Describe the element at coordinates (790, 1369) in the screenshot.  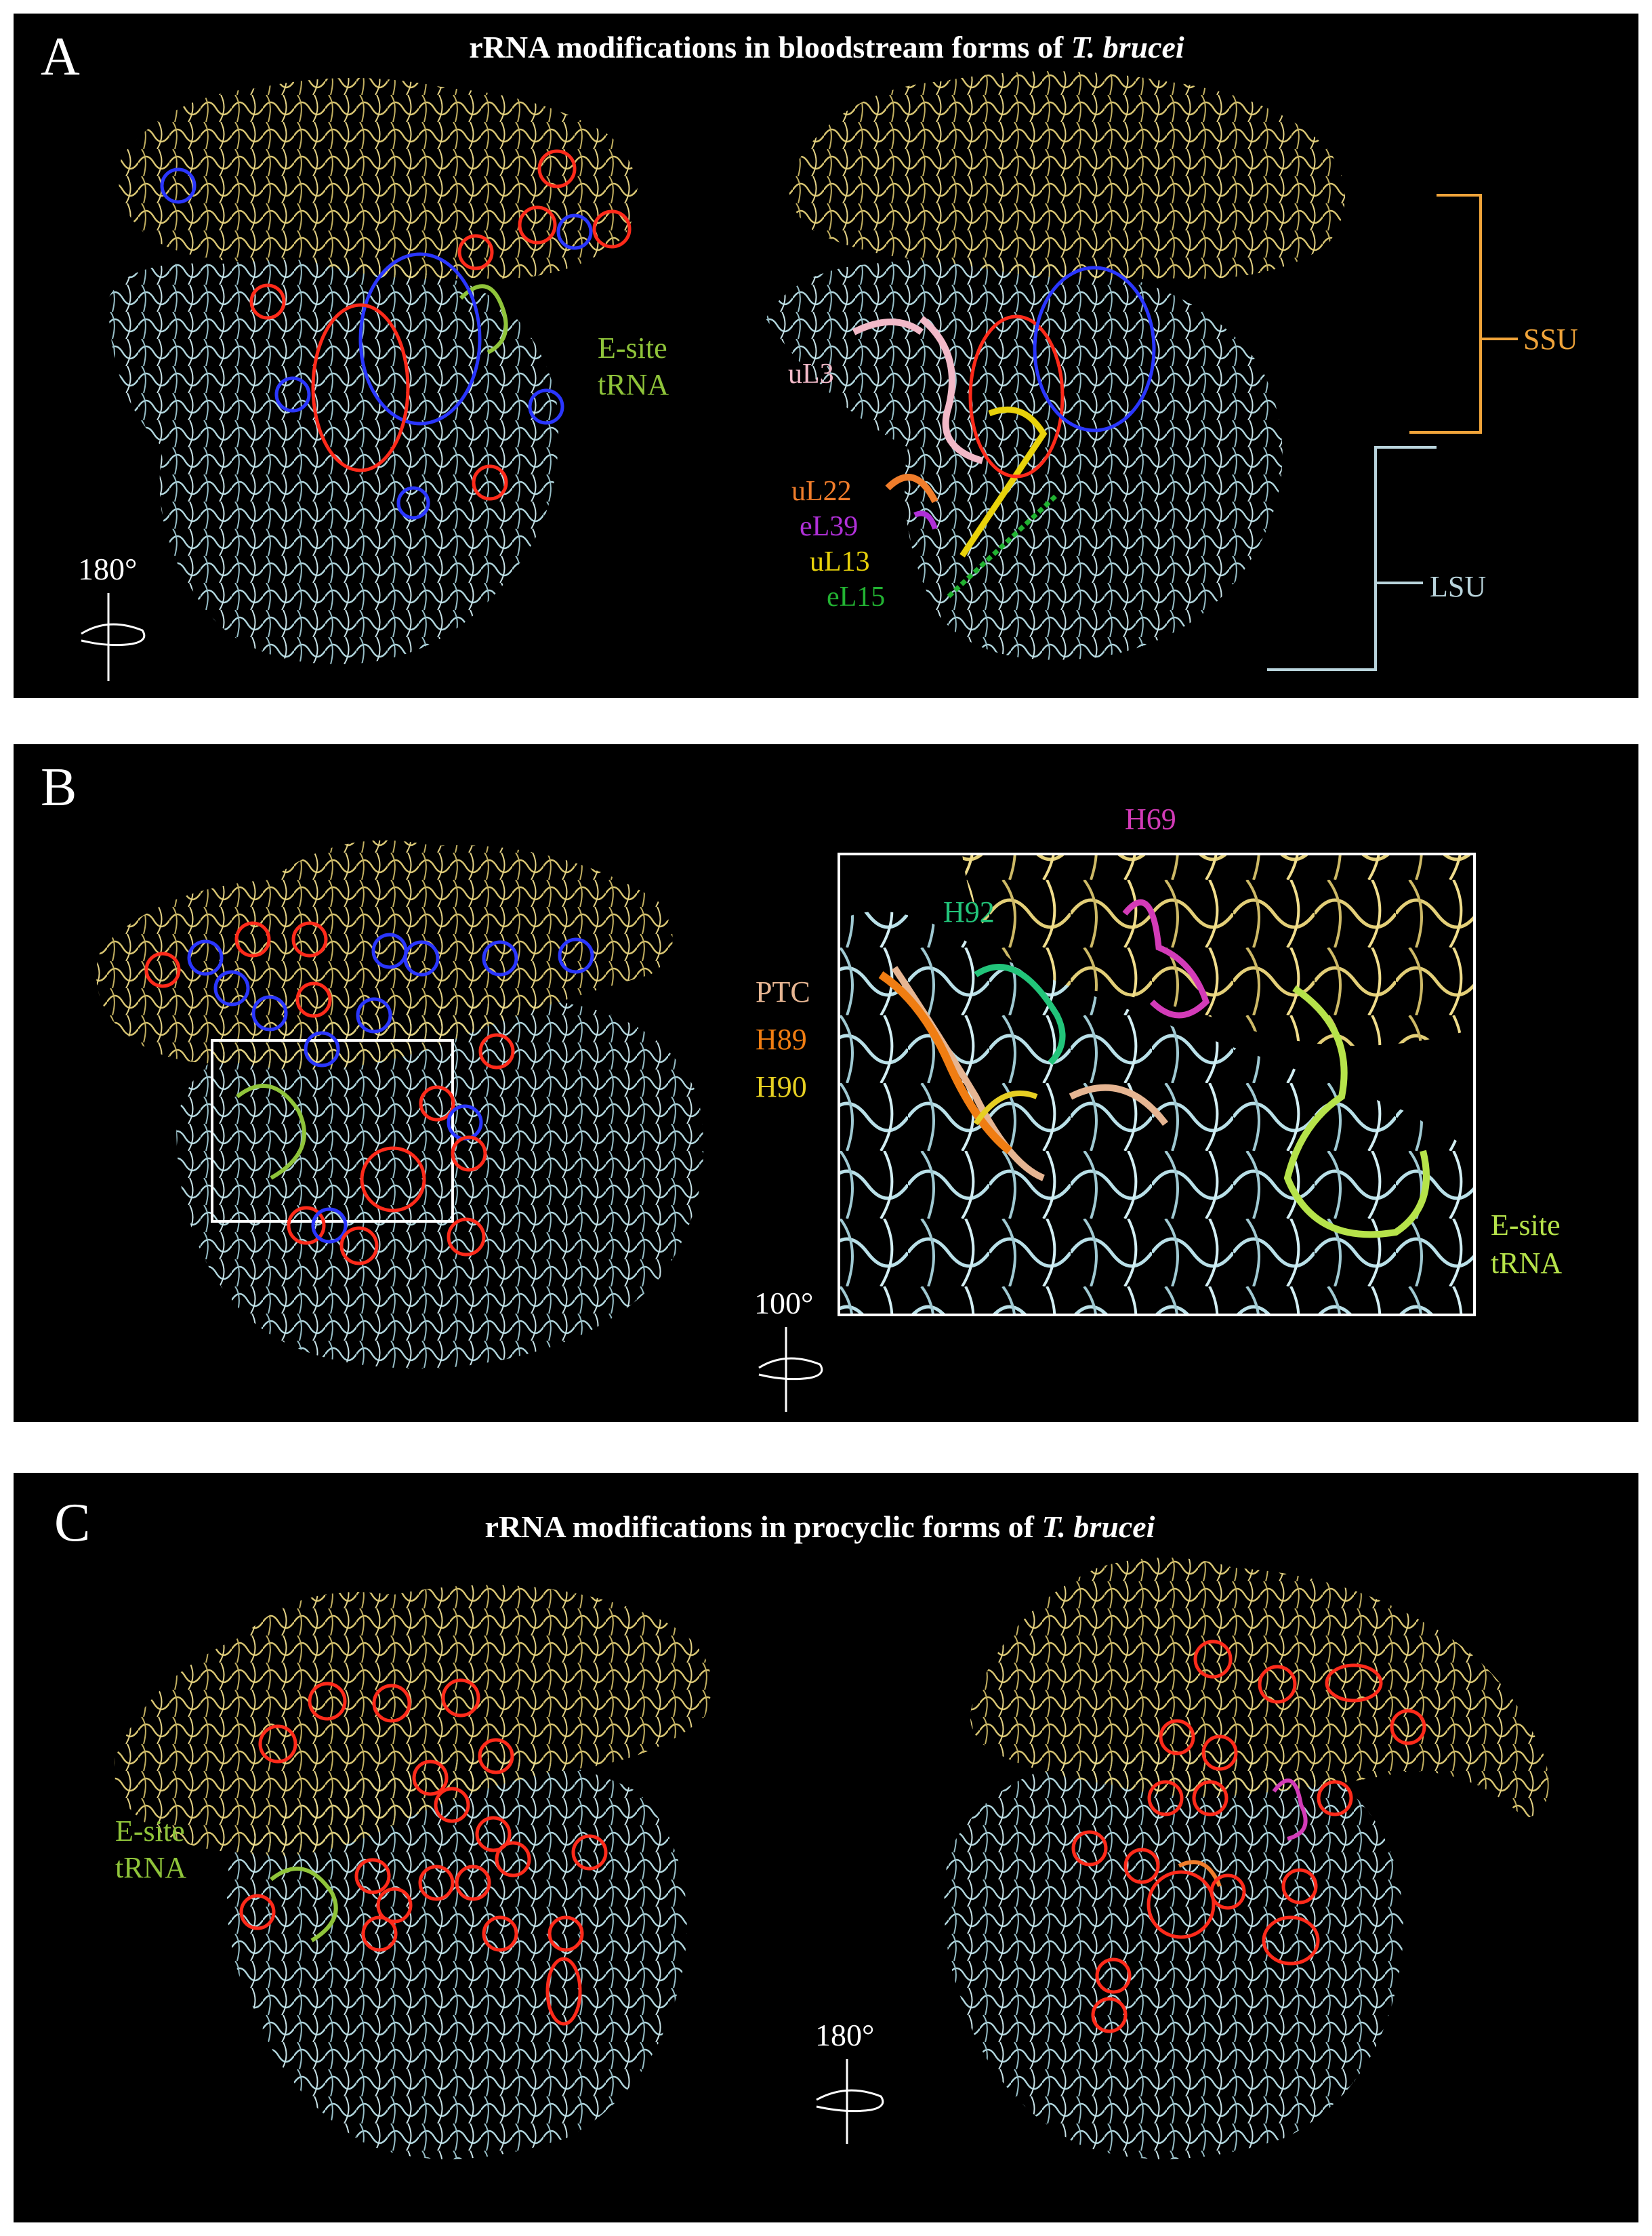
I see `rotation-icon-b` at that location.